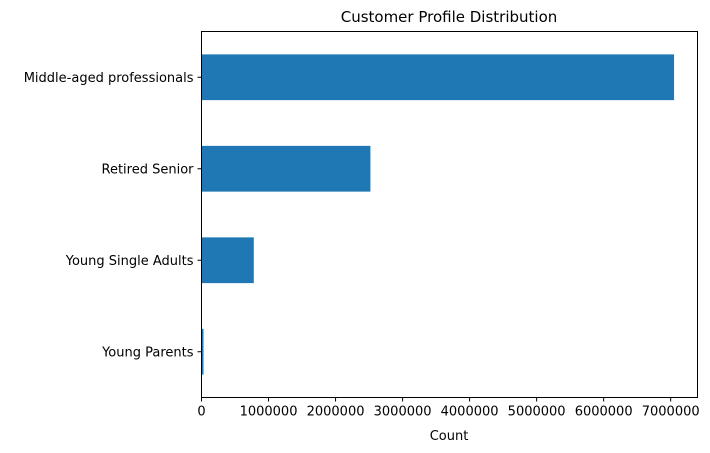  I want to click on x-axis-label: Count, so click(449, 436).